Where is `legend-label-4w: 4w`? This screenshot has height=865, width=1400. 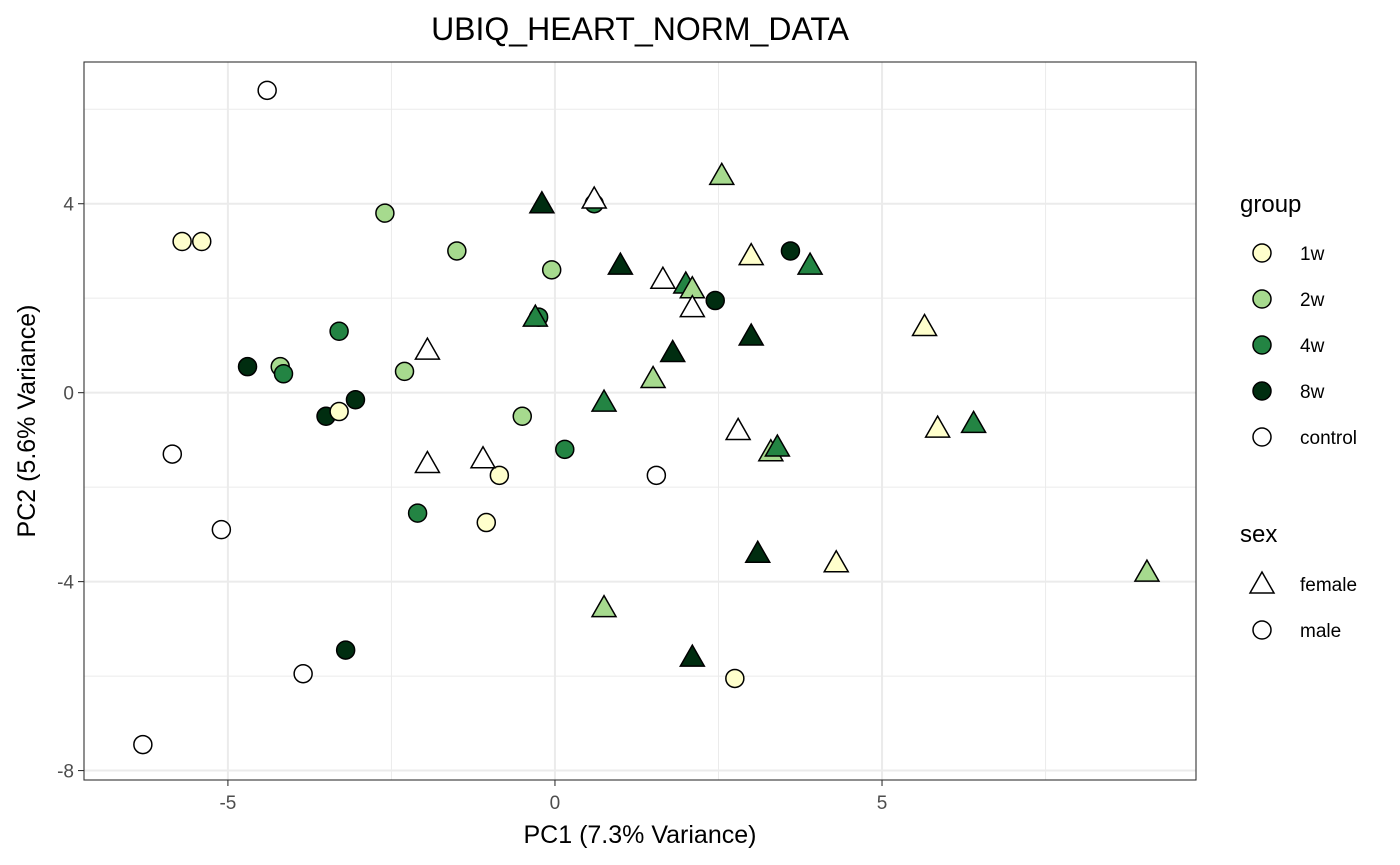
legend-label-4w: 4w is located at coordinates (1312, 346).